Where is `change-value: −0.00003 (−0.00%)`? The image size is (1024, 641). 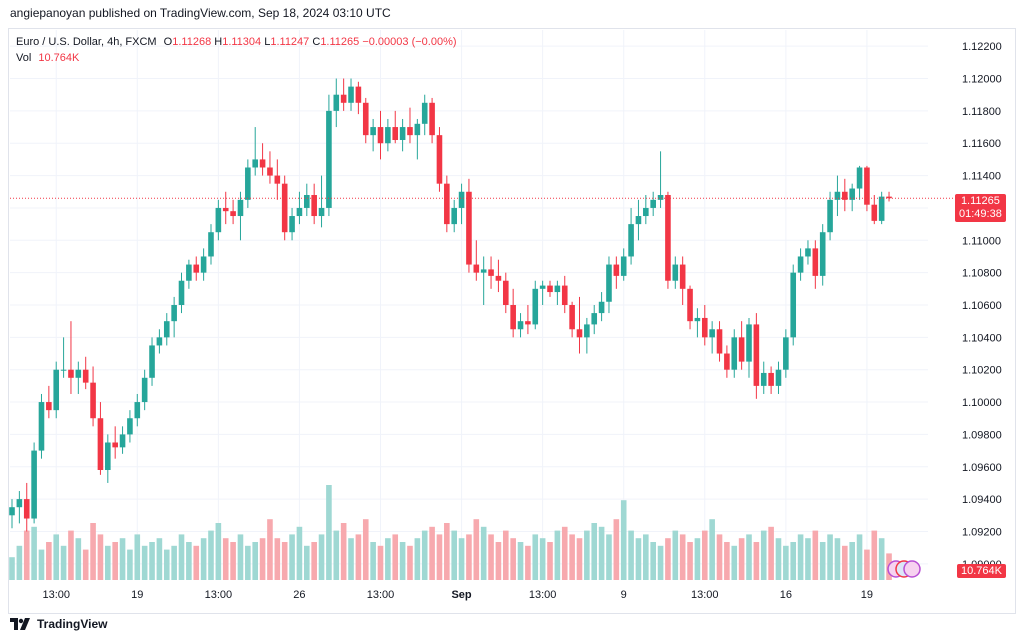 change-value: −0.00003 (−0.00%) is located at coordinates (409, 42).